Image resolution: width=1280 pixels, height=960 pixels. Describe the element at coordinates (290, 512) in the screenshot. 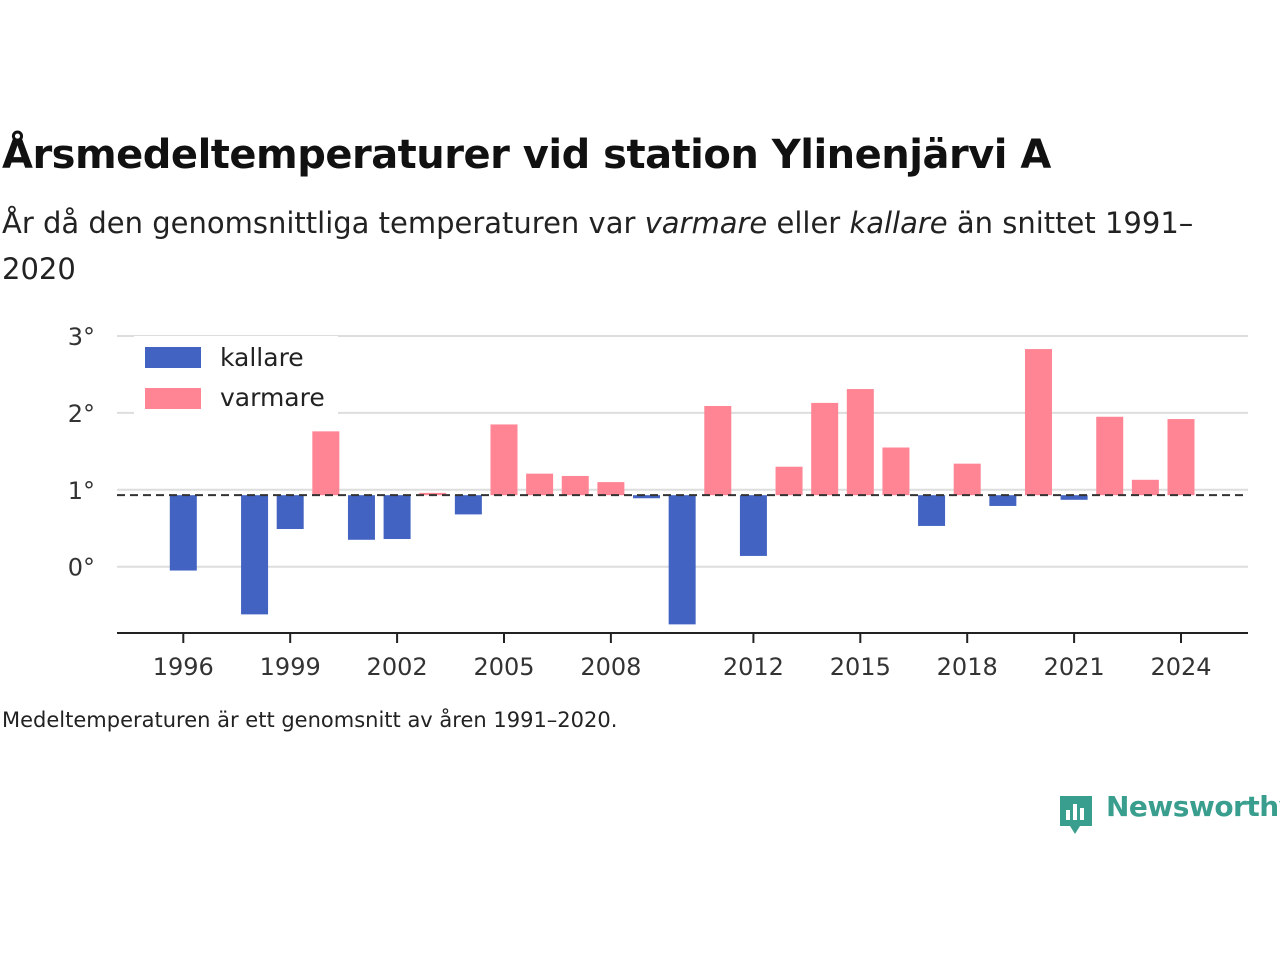

I see `bar-1999` at that location.